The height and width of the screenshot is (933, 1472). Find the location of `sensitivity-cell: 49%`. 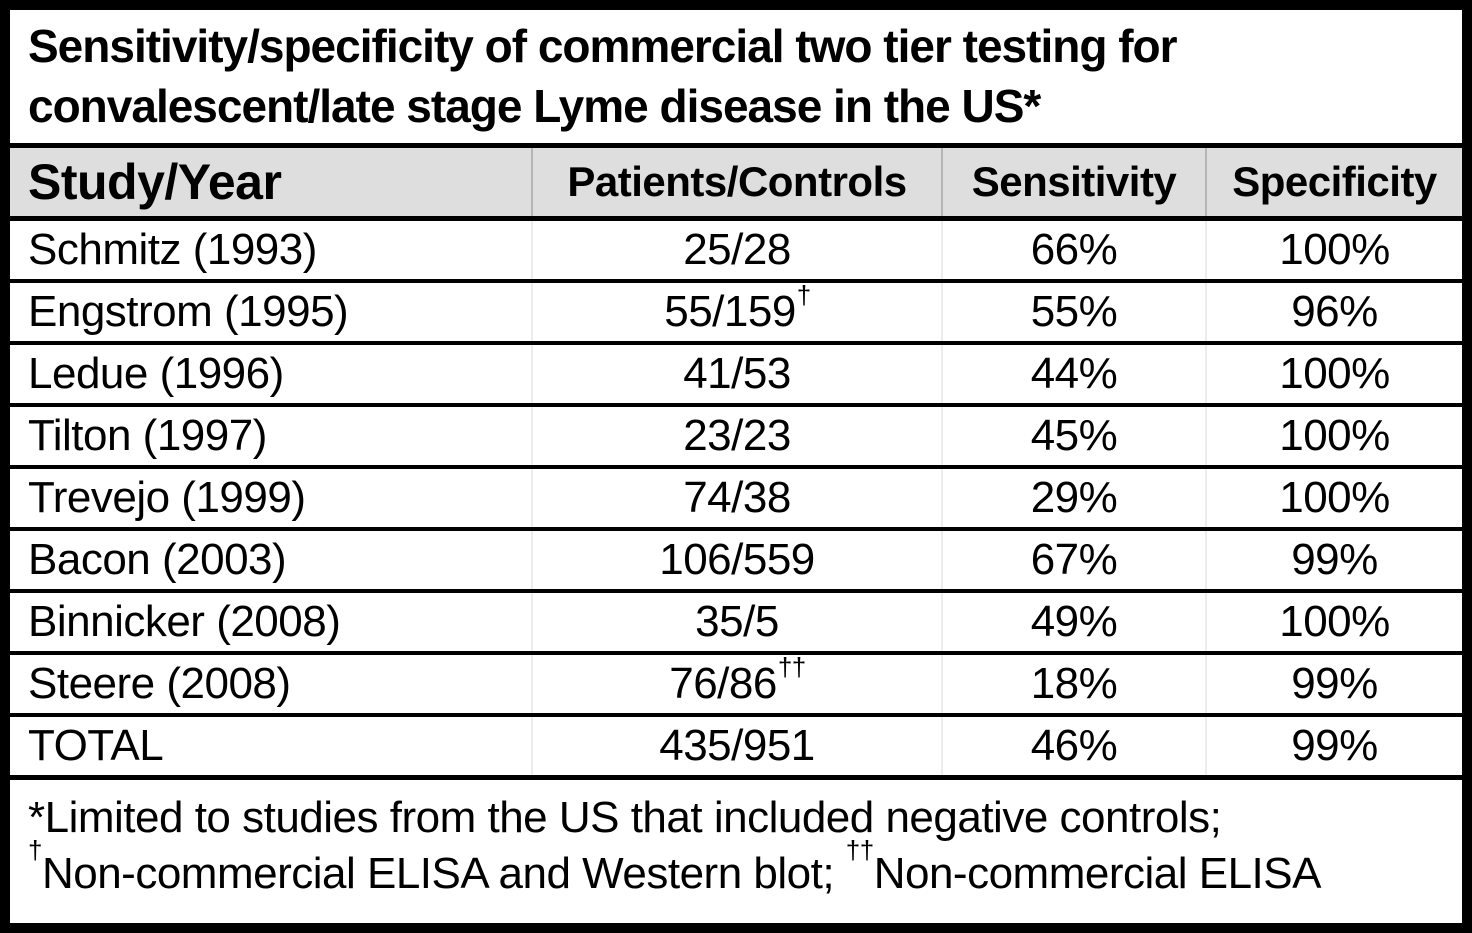

sensitivity-cell: 49% is located at coordinates (1073, 622).